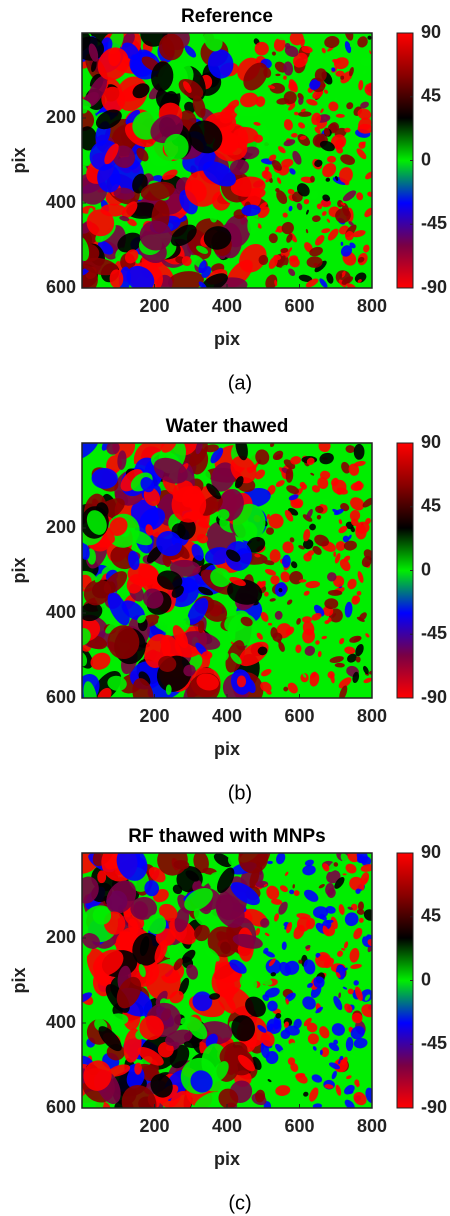 The image size is (450, 1216). What do you see at coordinates (61, 527) in the screenshot?
I see `y-tick-label: 200` at bounding box center [61, 527].